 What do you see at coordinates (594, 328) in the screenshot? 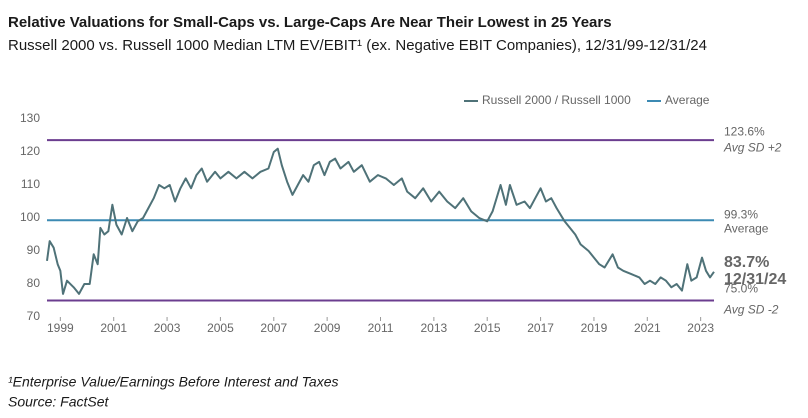
I see `x-tick-label: 2019` at bounding box center [594, 328].